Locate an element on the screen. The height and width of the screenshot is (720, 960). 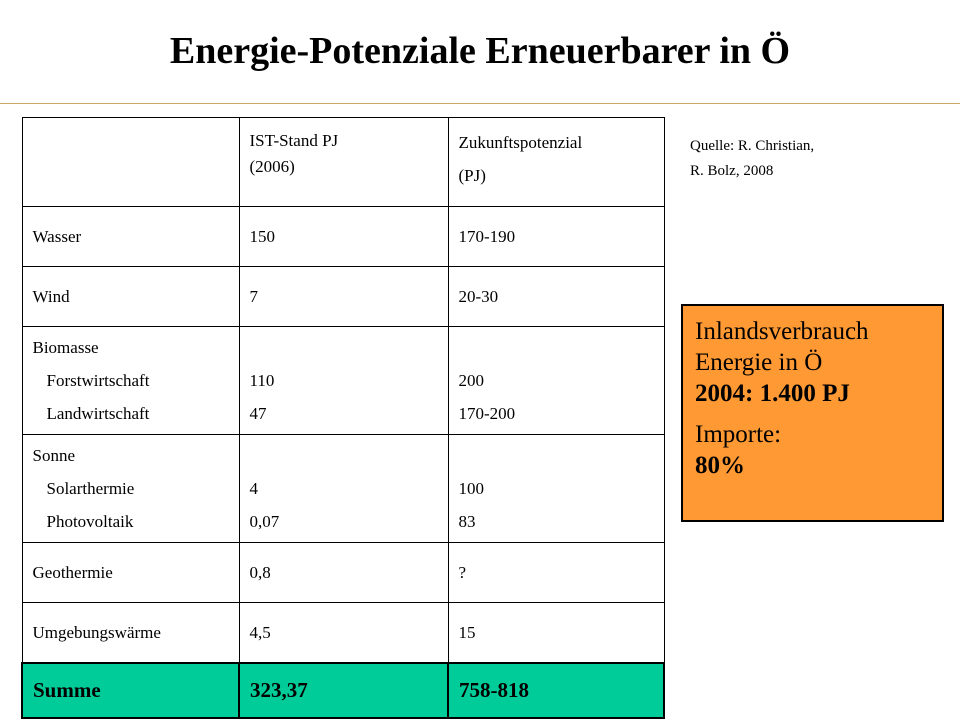
row-label: Geothermie is located at coordinates (130, 572).